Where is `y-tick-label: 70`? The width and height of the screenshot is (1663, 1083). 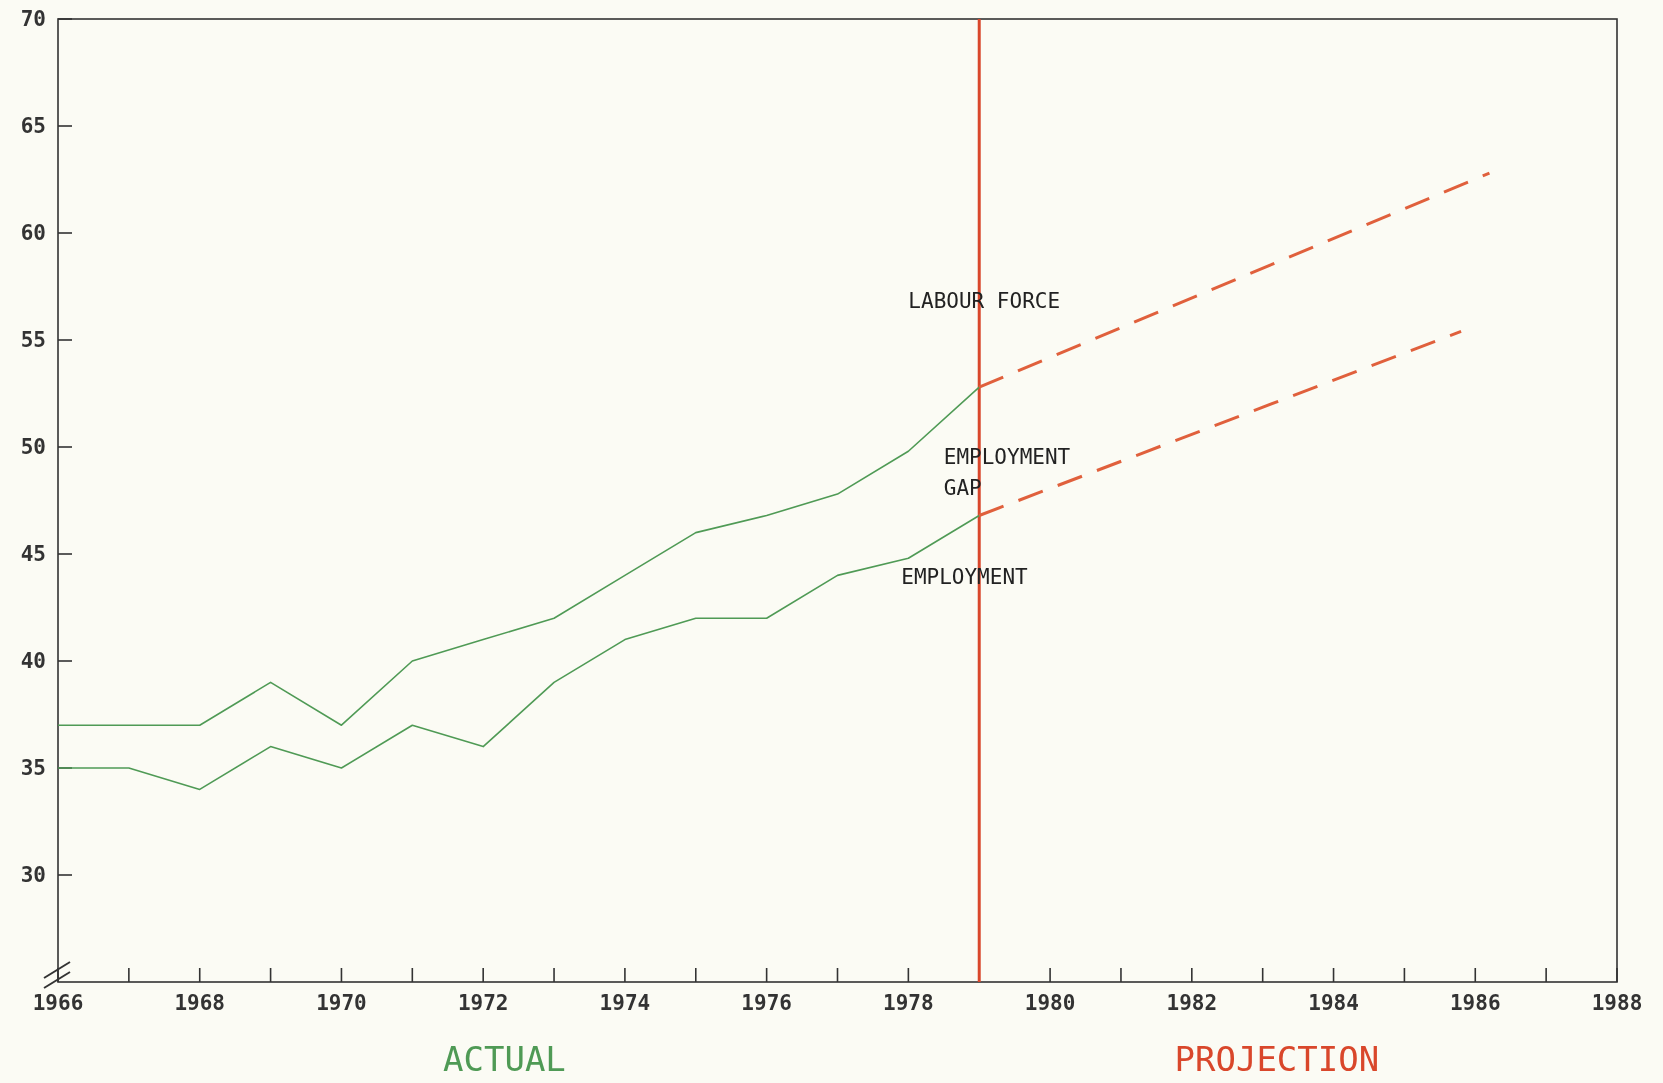
y-tick-label: 70 is located at coordinates (33, 19).